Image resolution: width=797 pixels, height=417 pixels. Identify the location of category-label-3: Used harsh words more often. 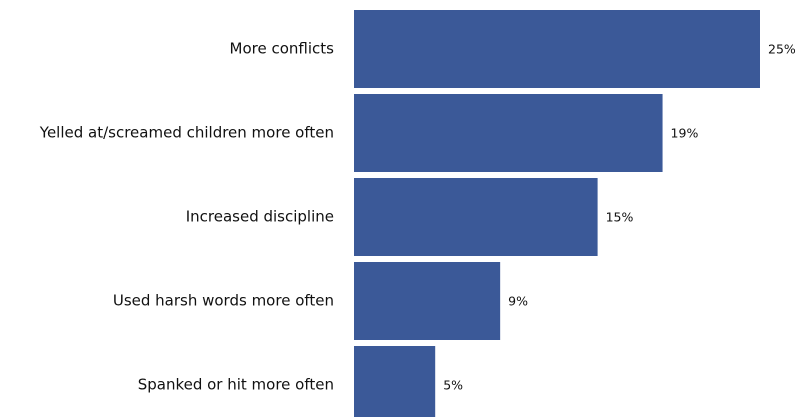
(223, 301).